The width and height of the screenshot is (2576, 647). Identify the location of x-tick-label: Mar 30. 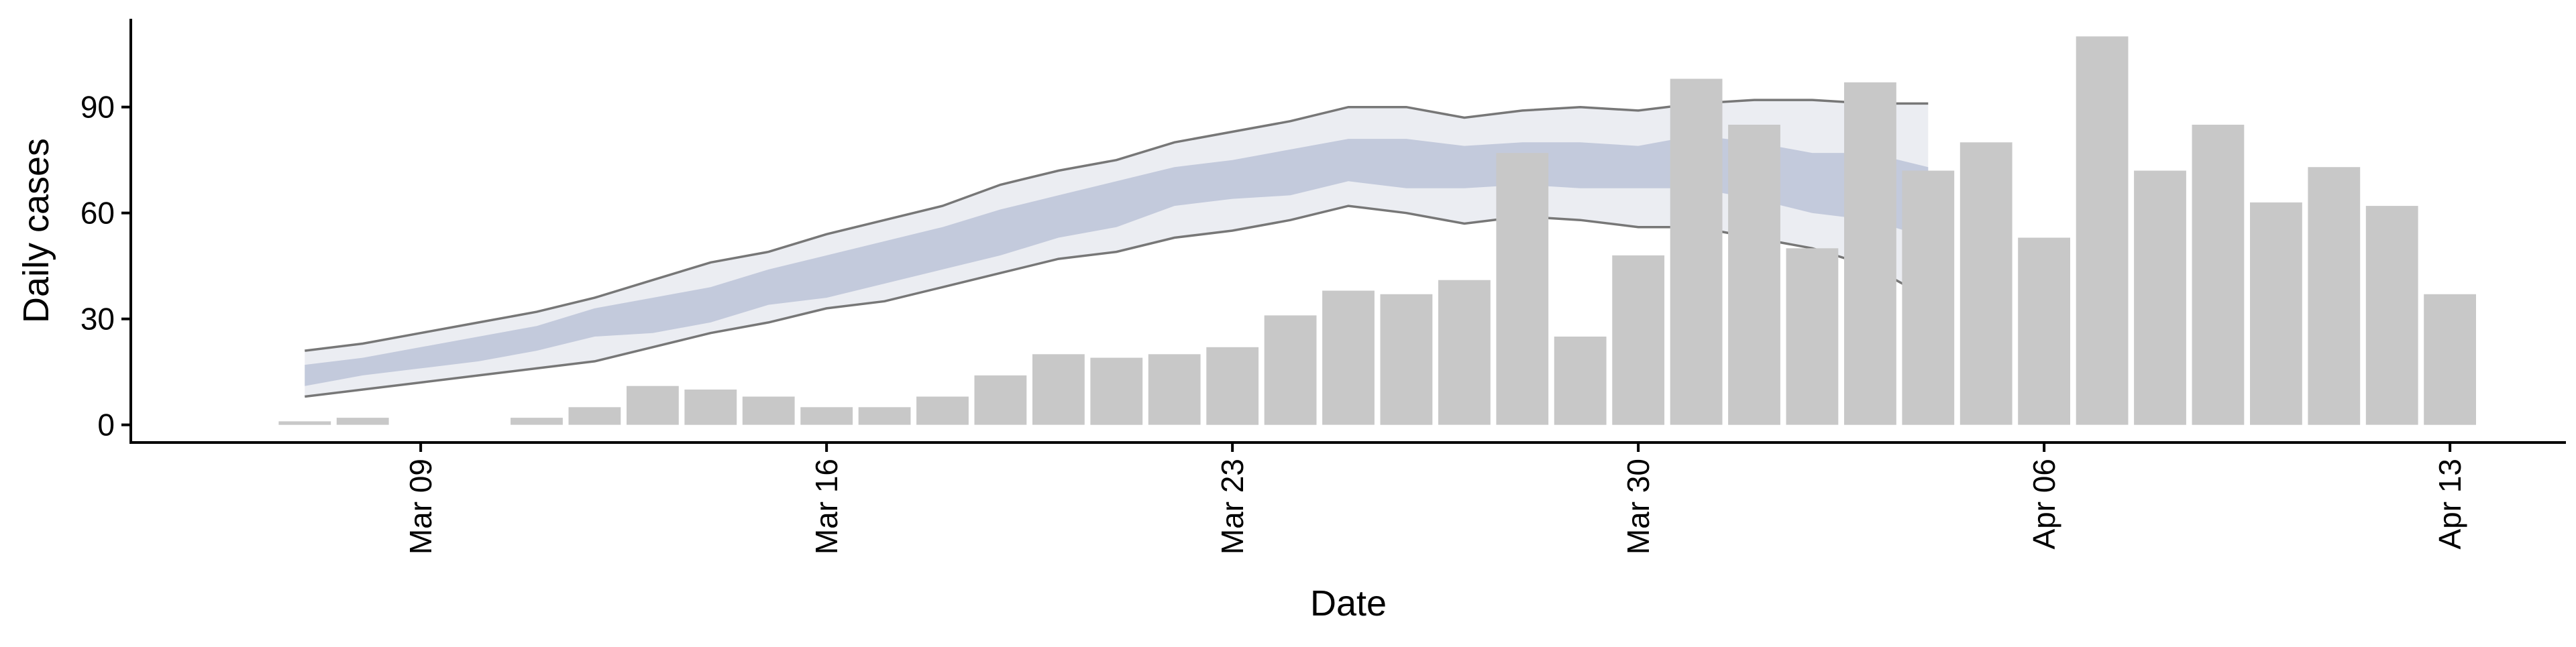
(1638, 506).